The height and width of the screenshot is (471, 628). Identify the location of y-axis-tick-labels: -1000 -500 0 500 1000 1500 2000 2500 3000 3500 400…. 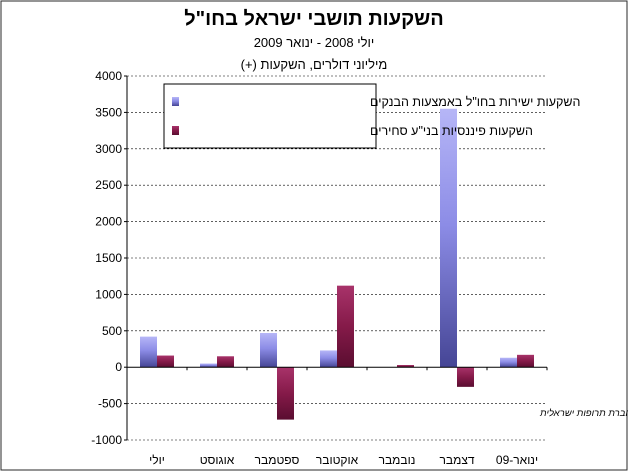
(106, 258).